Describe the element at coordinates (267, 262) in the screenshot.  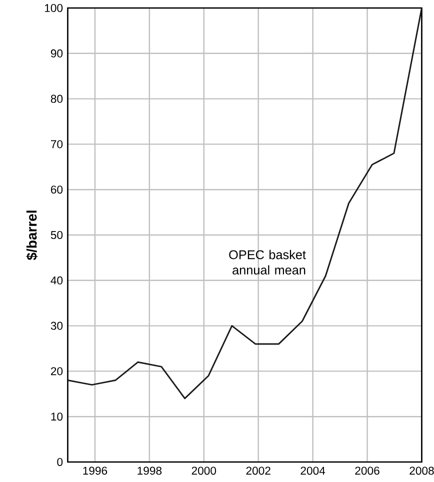
I see `annotation: OPEC basket annual mean` at that location.